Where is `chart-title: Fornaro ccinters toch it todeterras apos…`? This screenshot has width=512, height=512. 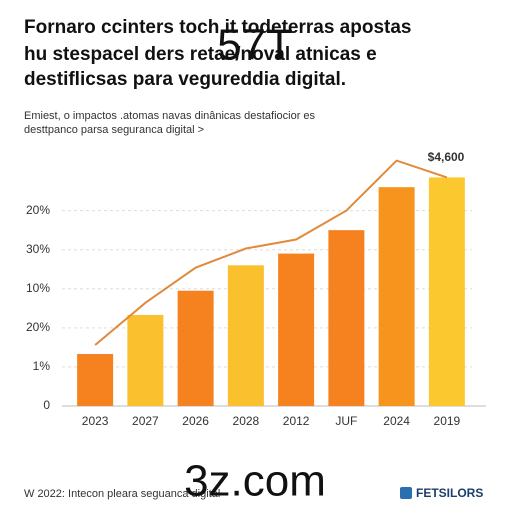 chart-title: Fornaro ccinters toch it todeterras apos… is located at coordinates (218, 27).